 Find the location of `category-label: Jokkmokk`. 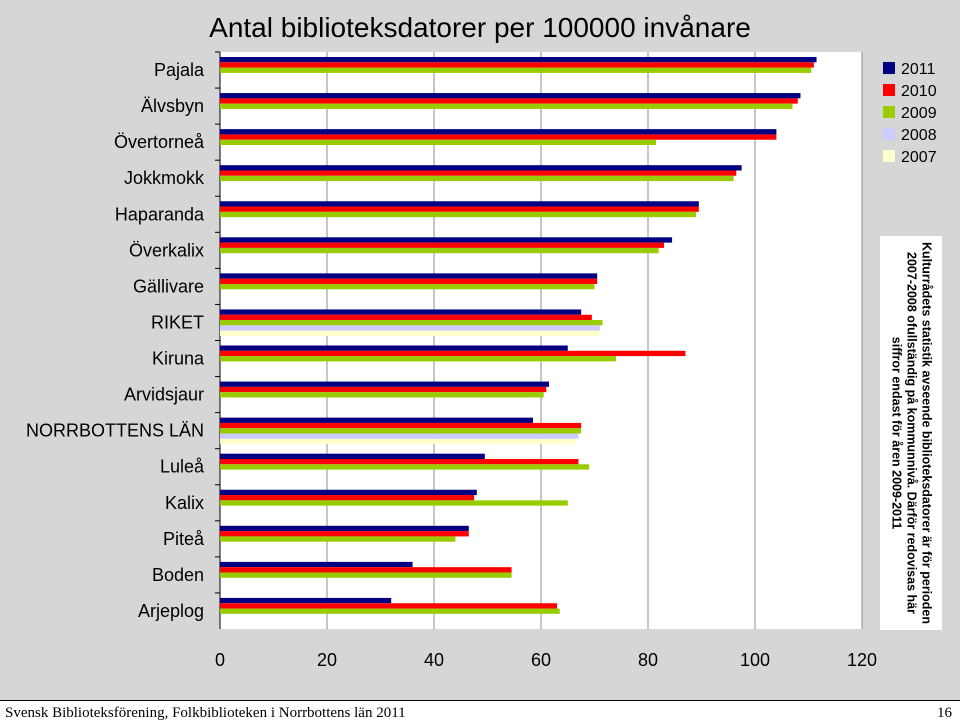

category-label: Jokkmokk is located at coordinates (164, 178).